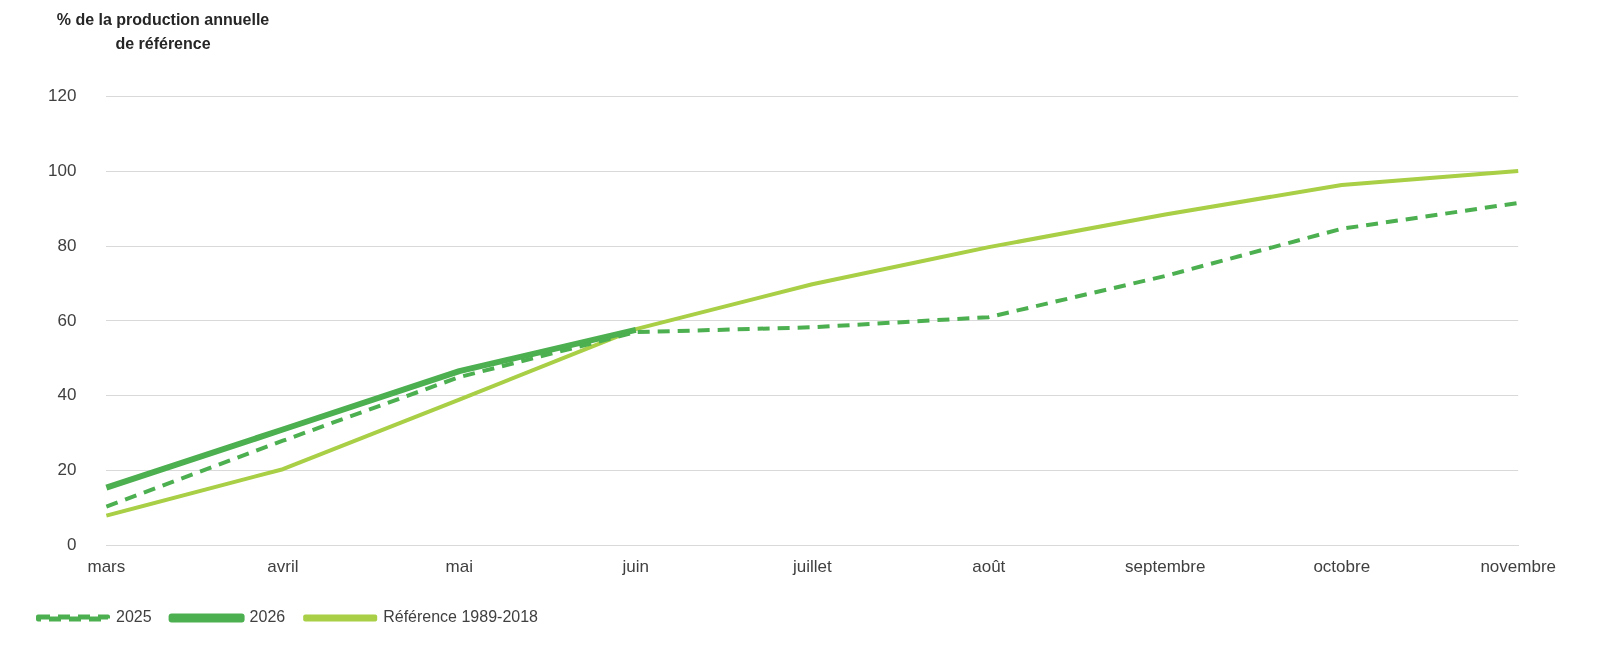 The height and width of the screenshot is (660, 1600). I want to click on x-tick-label: septembre, so click(1165, 567).